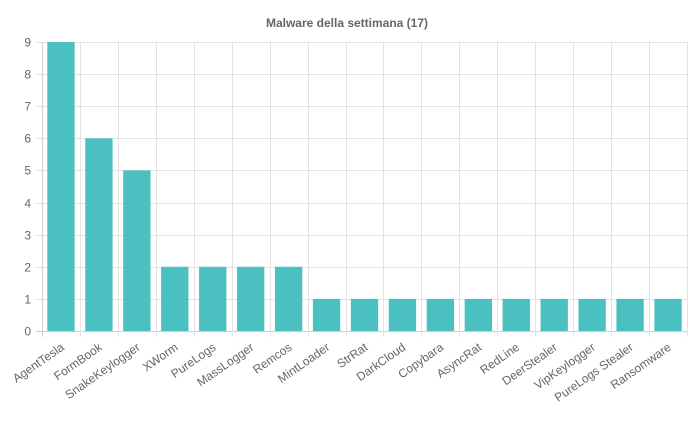 Image resolution: width=693 pixels, height=426 pixels. Describe the element at coordinates (27, 332) in the screenshot. I see `y-tick-label: 0` at that location.